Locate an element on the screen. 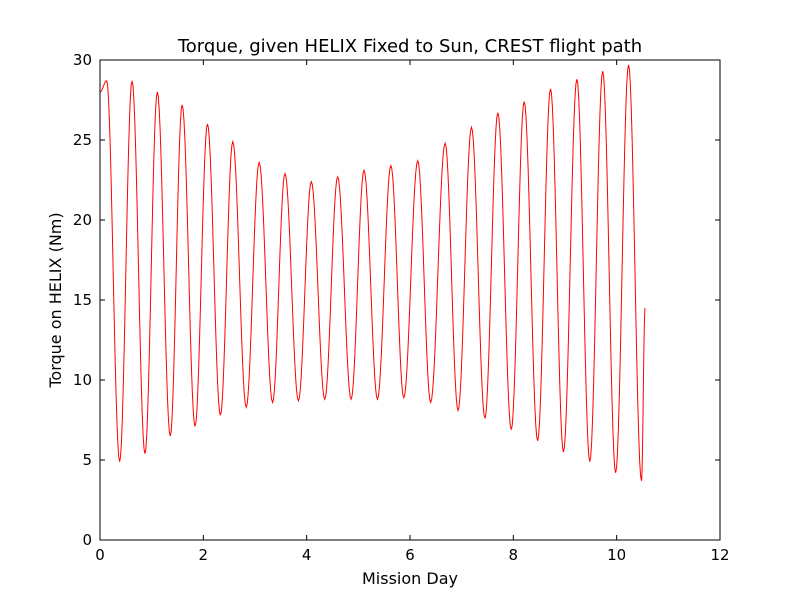 This screenshot has height=600, width=800. x-tick-label: 8 is located at coordinates (514, 555).